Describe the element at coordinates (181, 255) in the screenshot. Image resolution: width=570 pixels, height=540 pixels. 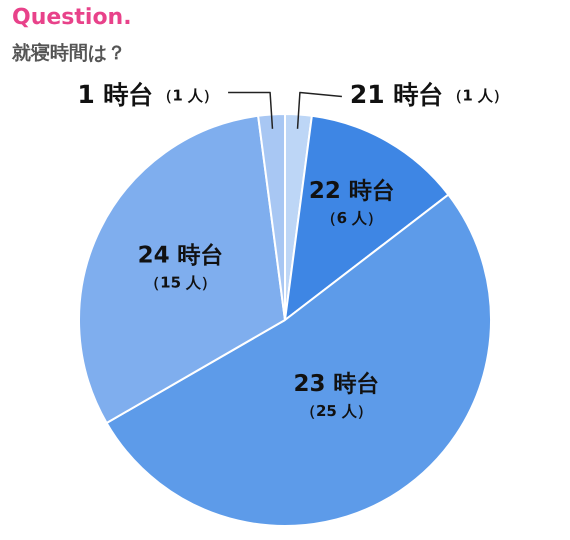
I see `slice-label: 24 時台` at that location.